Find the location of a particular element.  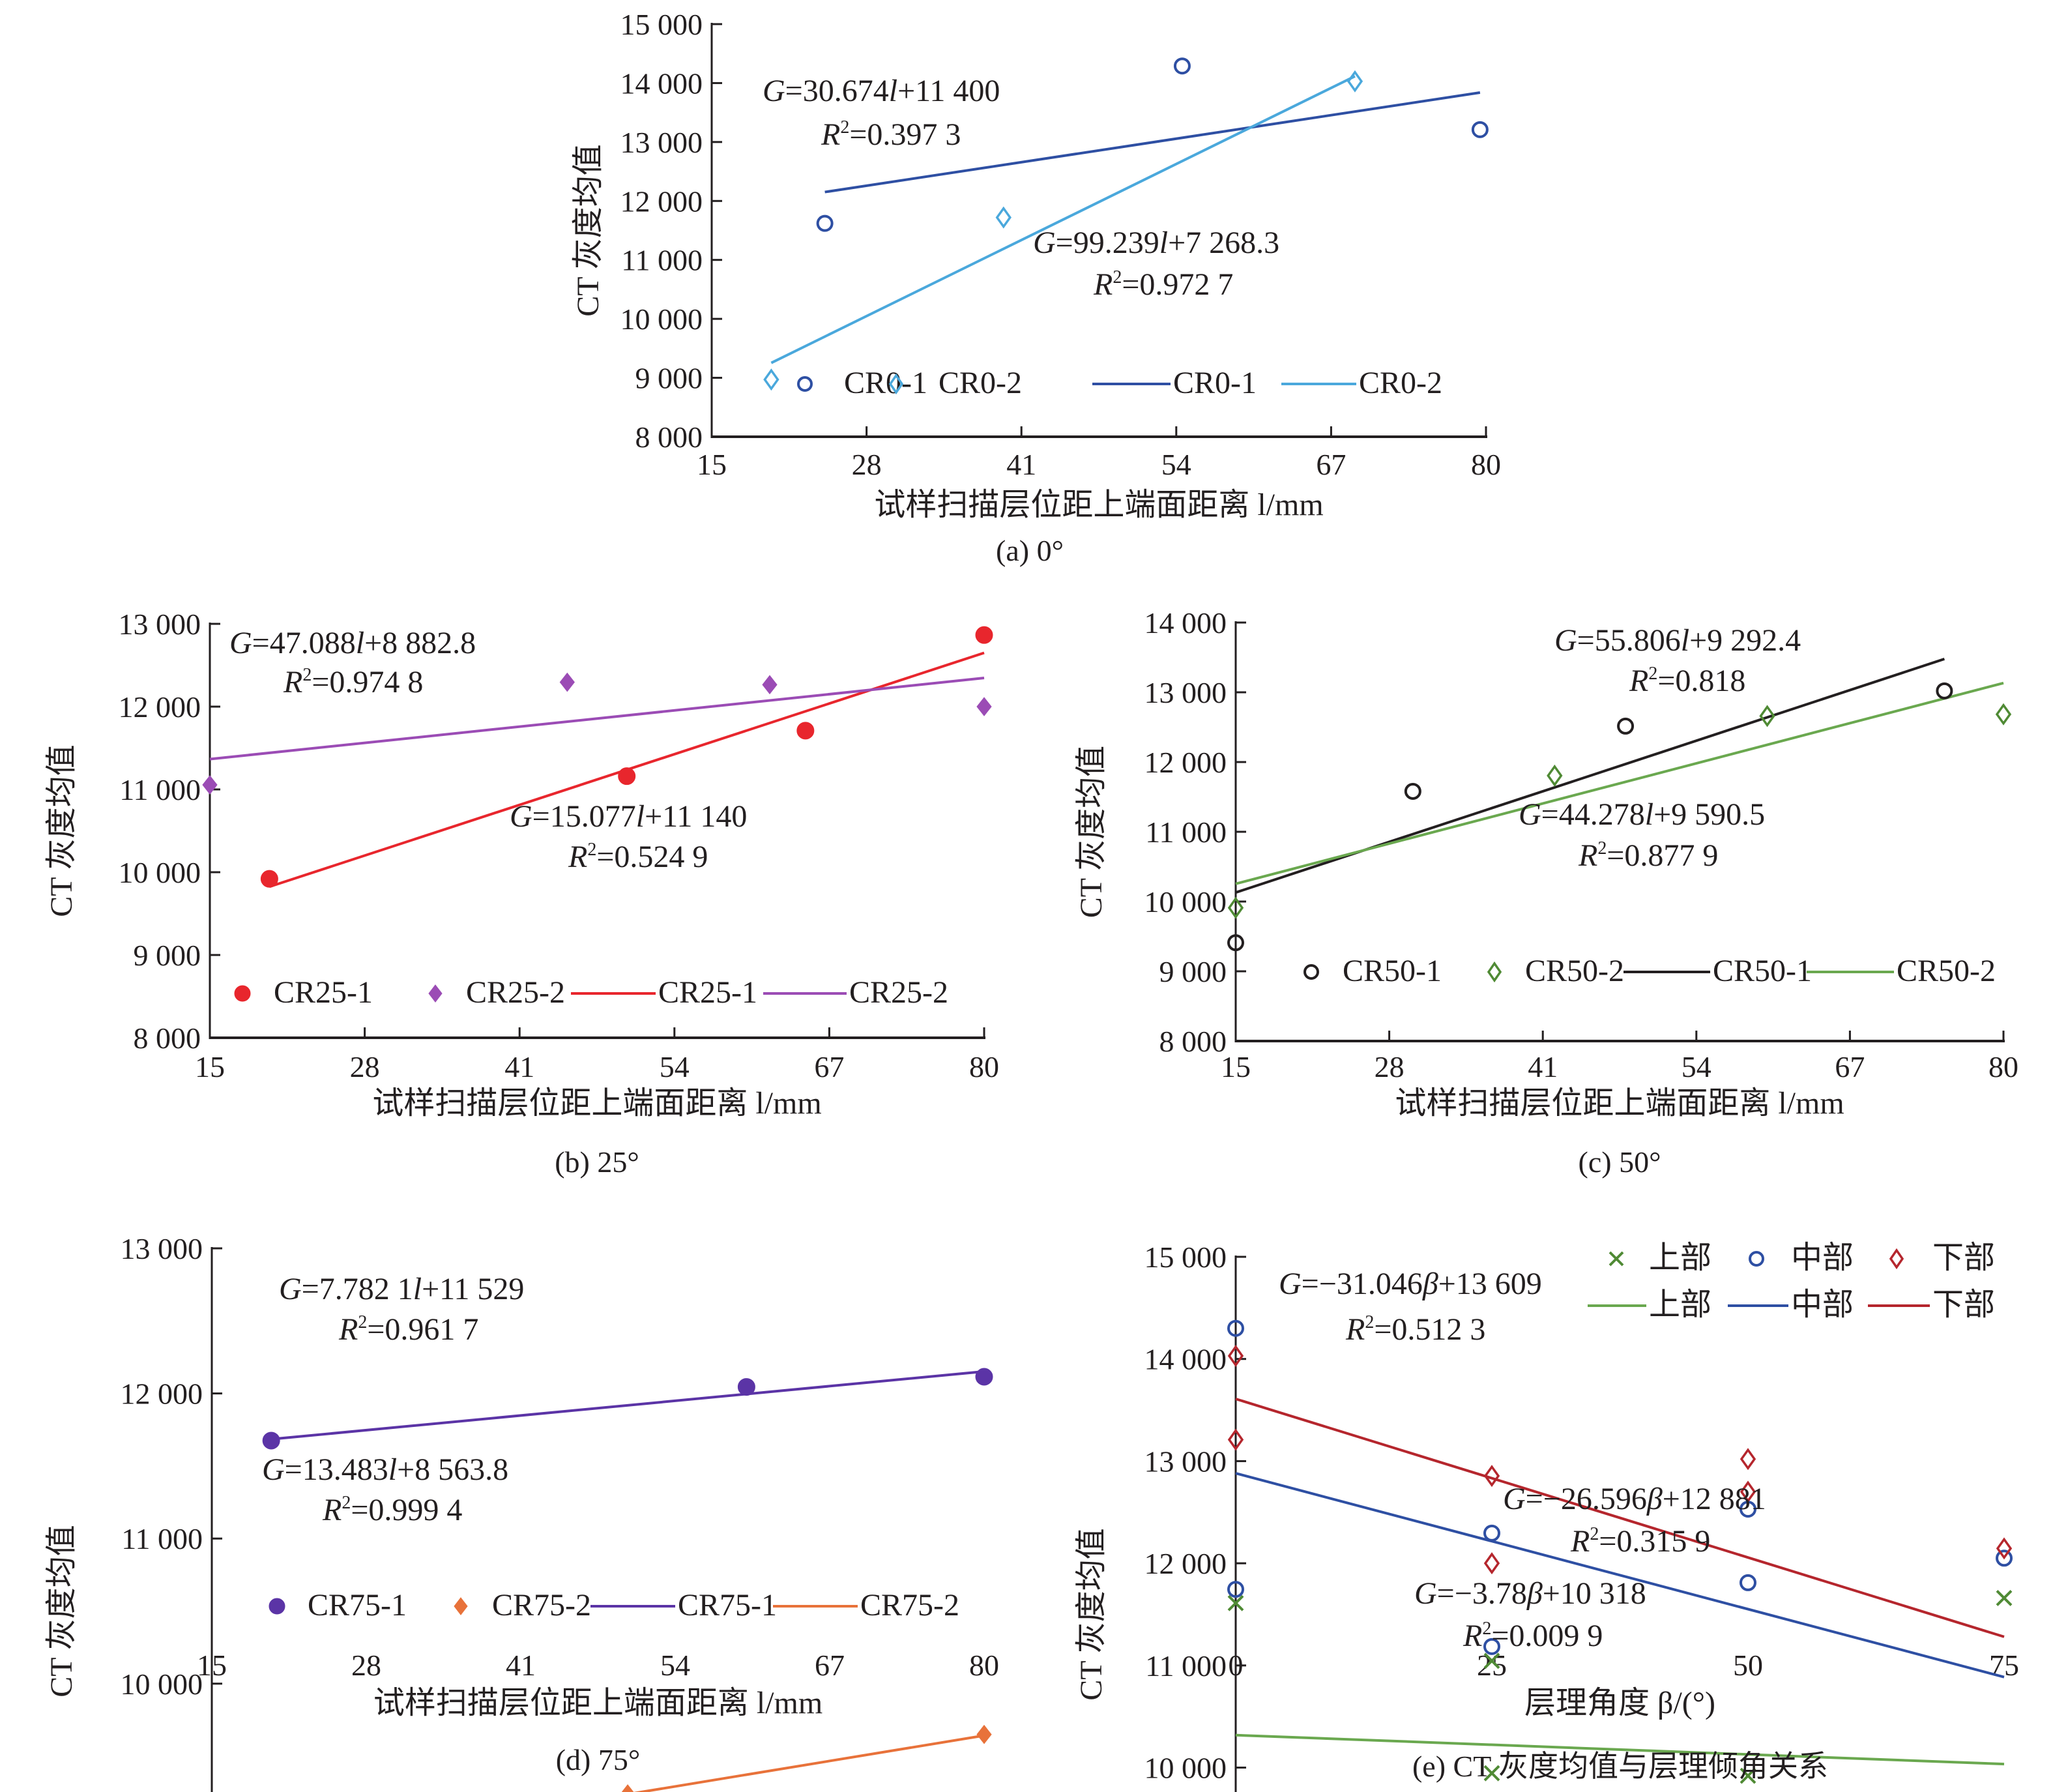

chart-a-x-tick-label: 80 is located at coordinates (1486, 464).